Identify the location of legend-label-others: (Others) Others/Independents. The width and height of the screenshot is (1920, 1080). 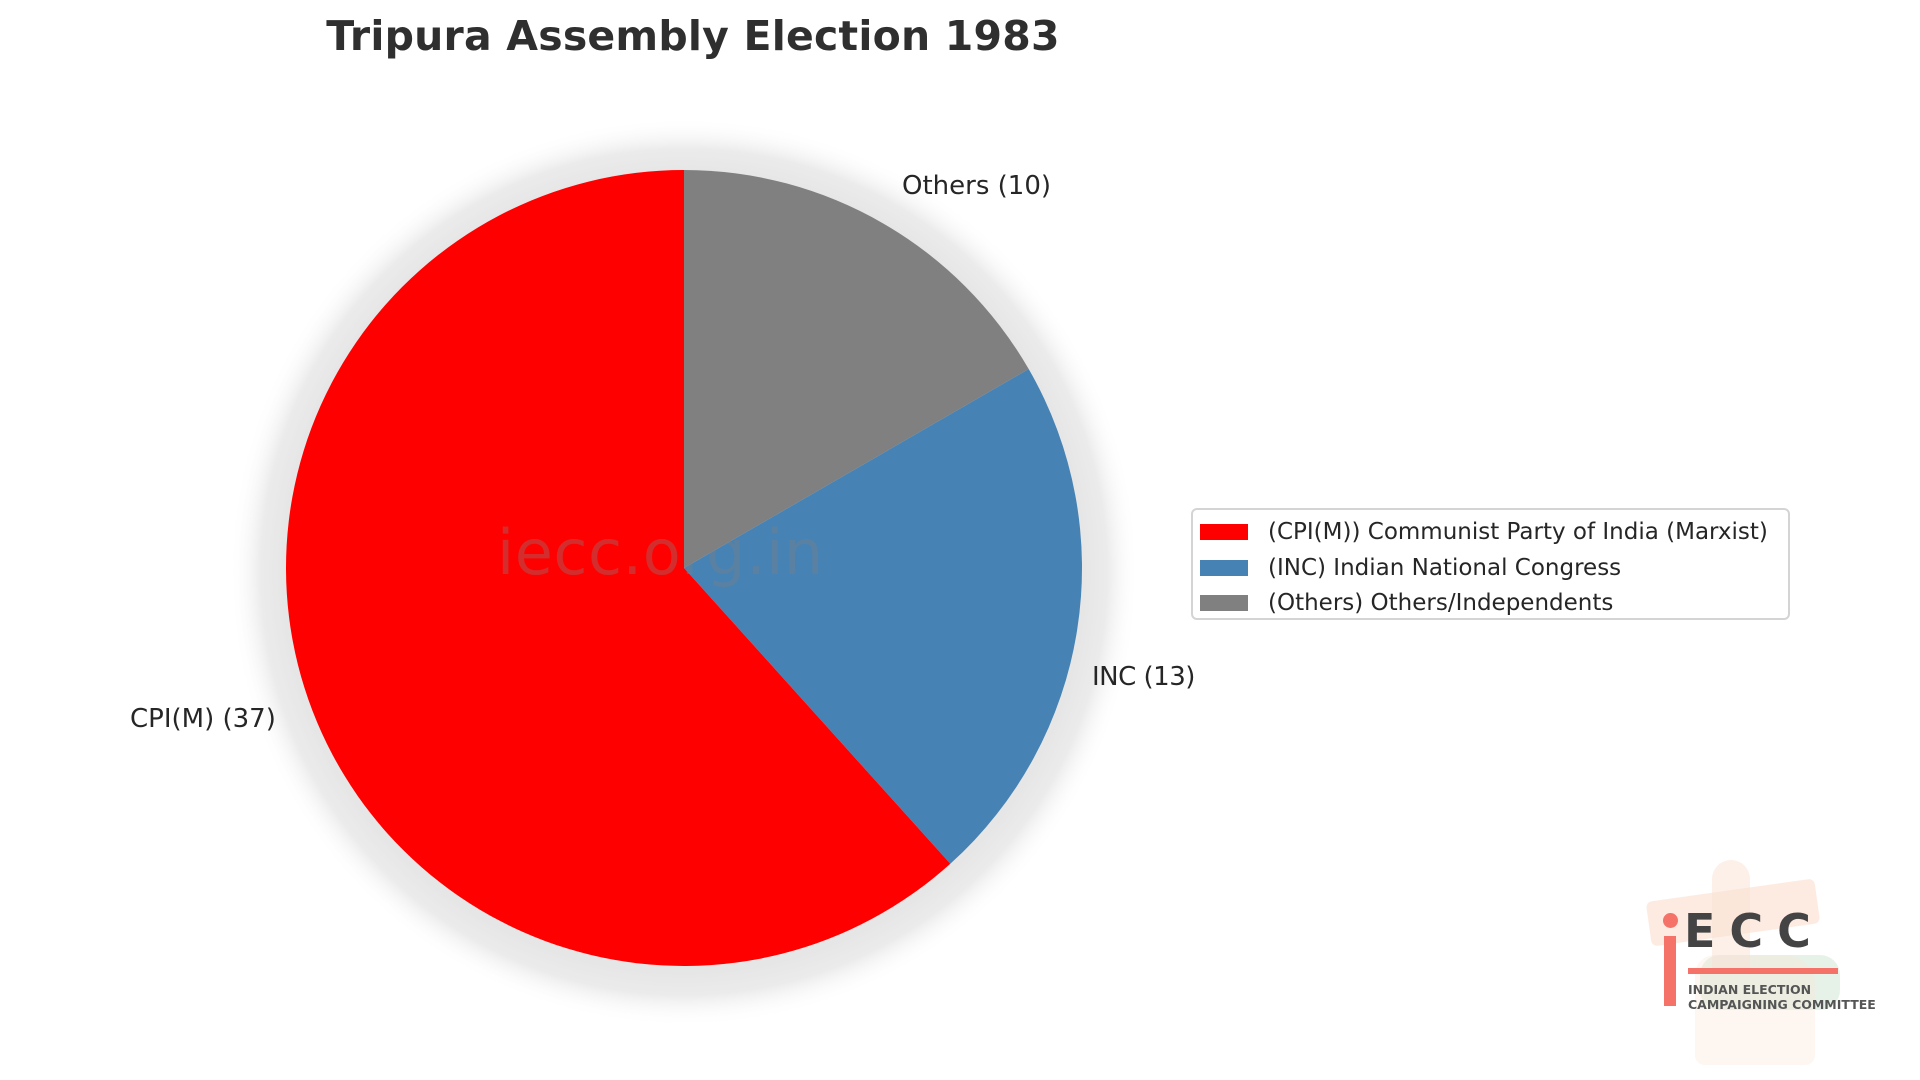
(1441, 603).